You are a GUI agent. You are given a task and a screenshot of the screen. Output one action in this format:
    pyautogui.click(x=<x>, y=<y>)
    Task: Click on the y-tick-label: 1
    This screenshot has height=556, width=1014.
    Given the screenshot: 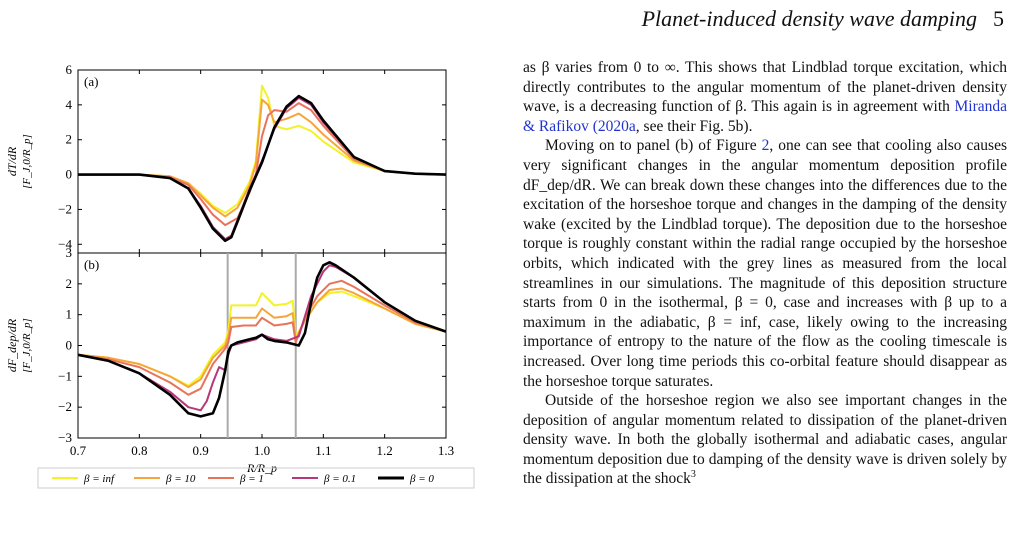 What is the action you would take?
    pyautogui.click(x=69, y=314)
    